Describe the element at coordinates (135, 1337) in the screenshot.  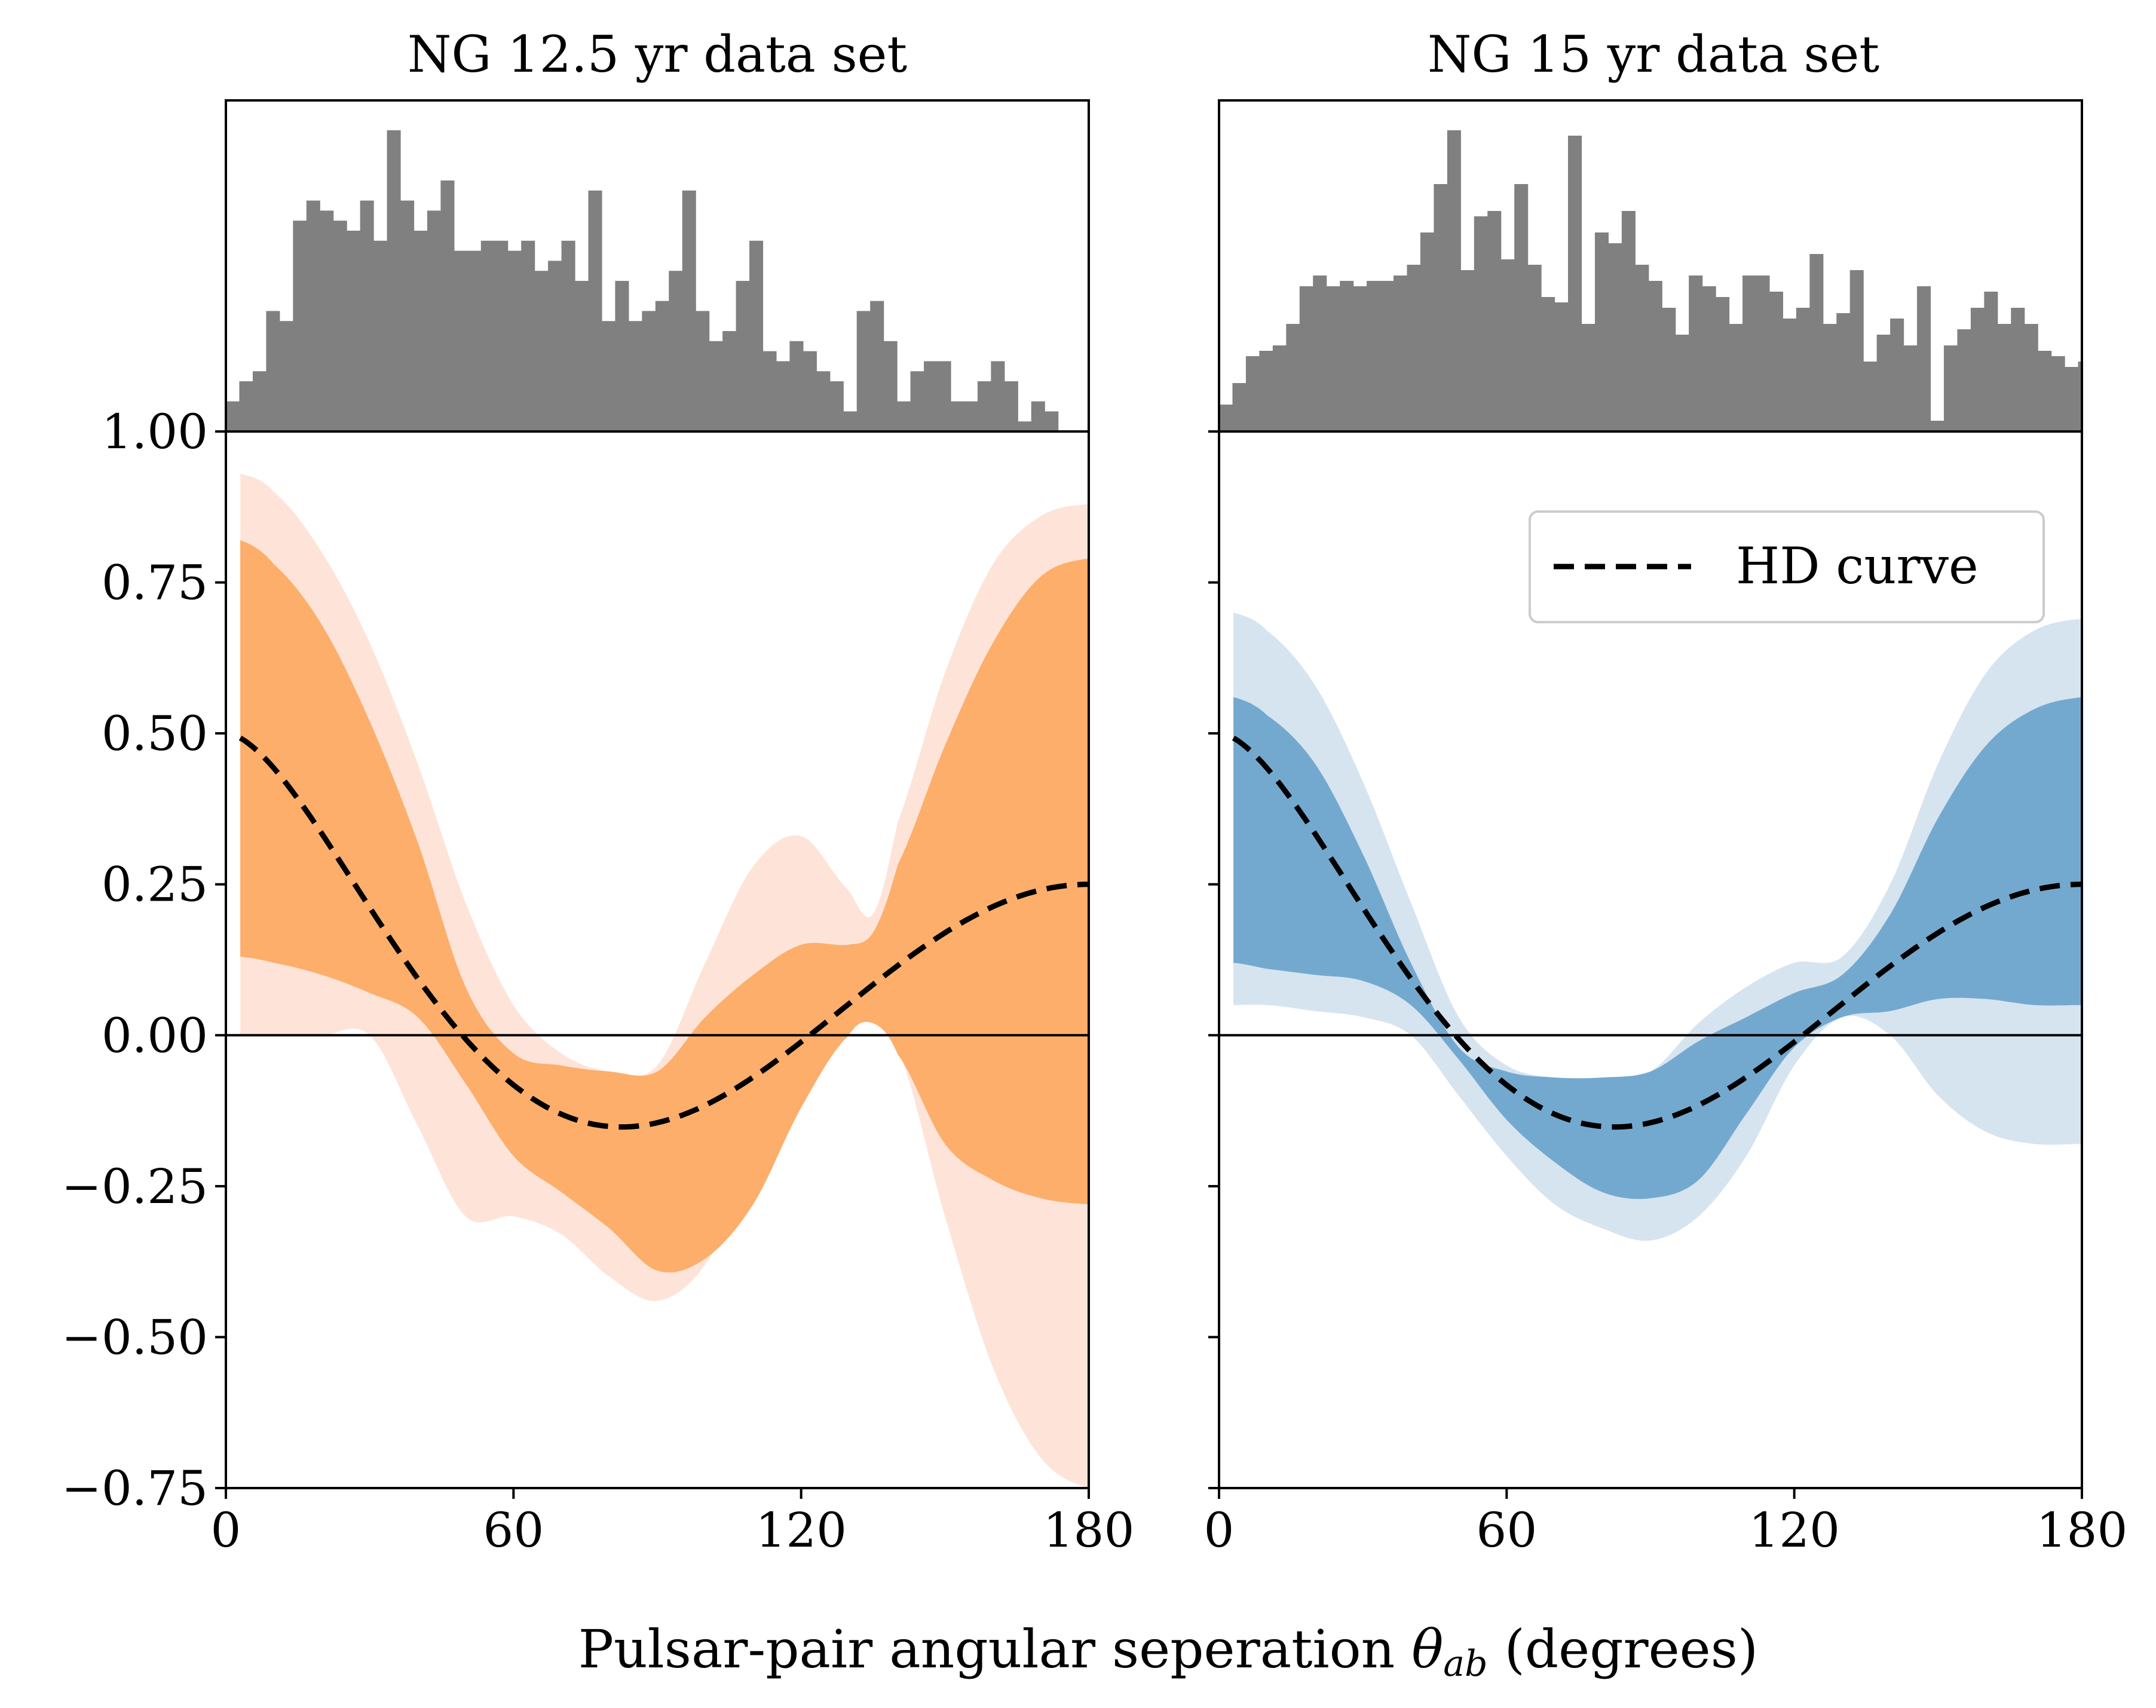
I see `y-tick-label: −0.50` at that location.